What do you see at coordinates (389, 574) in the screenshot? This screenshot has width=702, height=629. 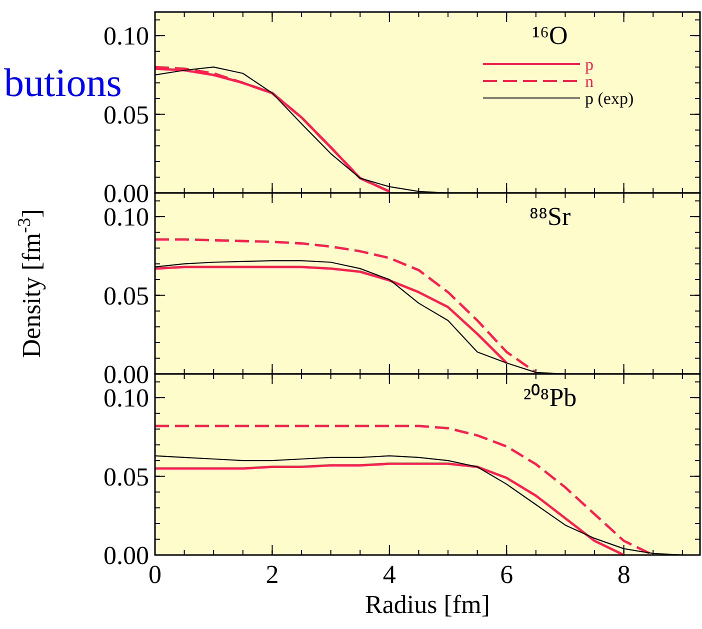 I see `x-tick-label: 4` at bounding box center [389, 574].